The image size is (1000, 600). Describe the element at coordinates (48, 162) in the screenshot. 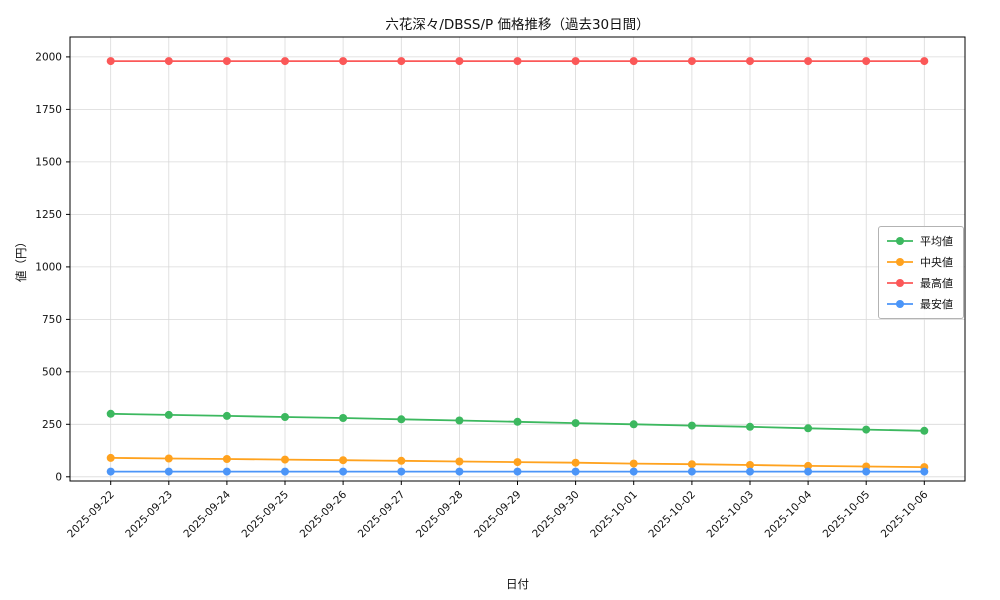

I see `y-tick-label: 1500` at that location.